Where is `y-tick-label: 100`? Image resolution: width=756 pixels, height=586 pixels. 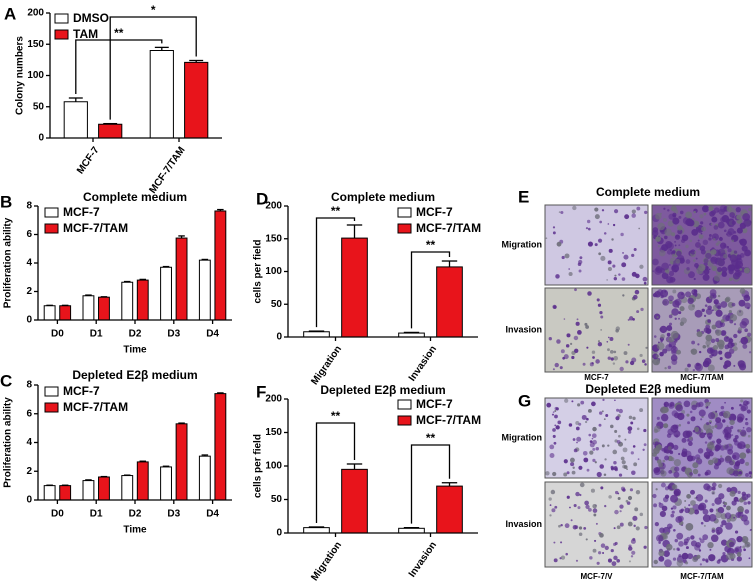
y-tick-label: 100 is located at coordinates (273, 271).